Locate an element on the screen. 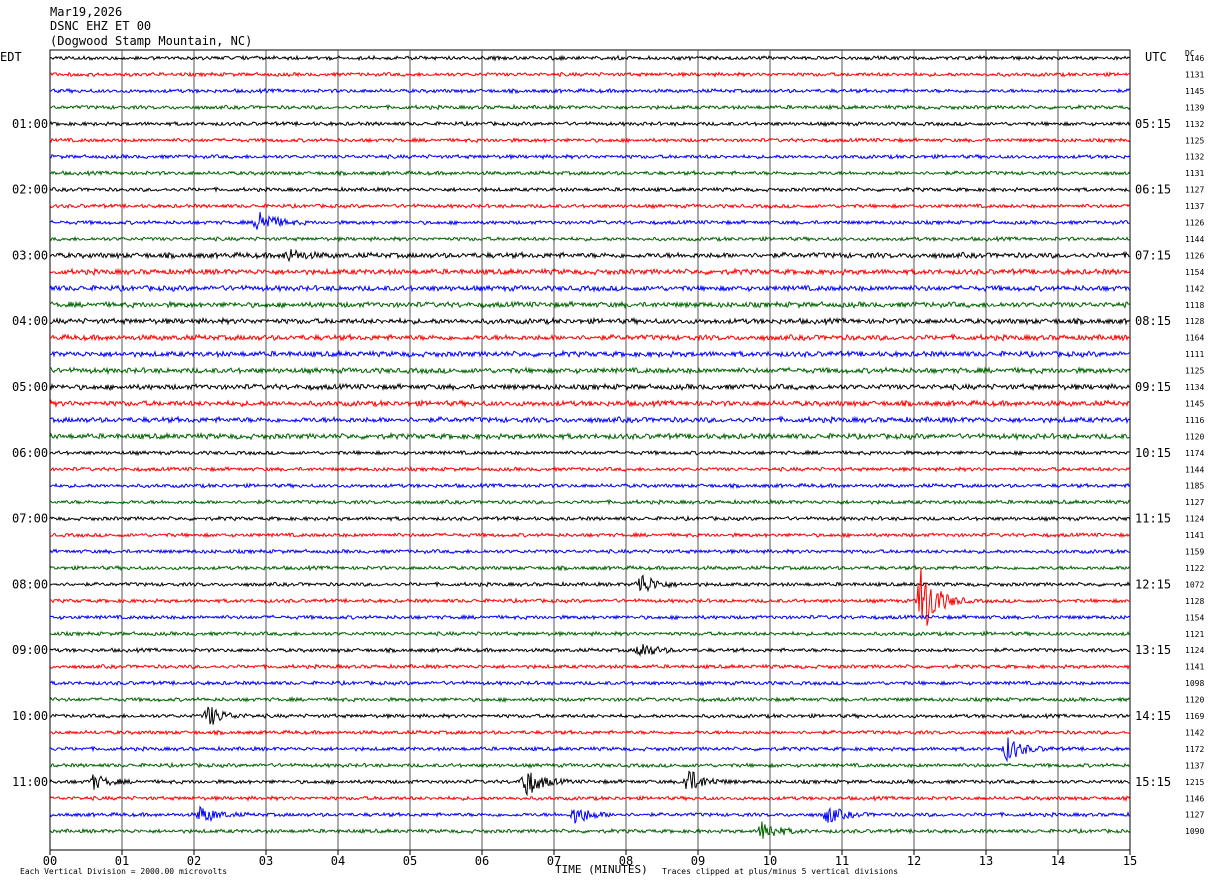 The height and width of the screenshot is (886, 1210). dc-offset-label: 1142 is located at coordinates (1194, 288).